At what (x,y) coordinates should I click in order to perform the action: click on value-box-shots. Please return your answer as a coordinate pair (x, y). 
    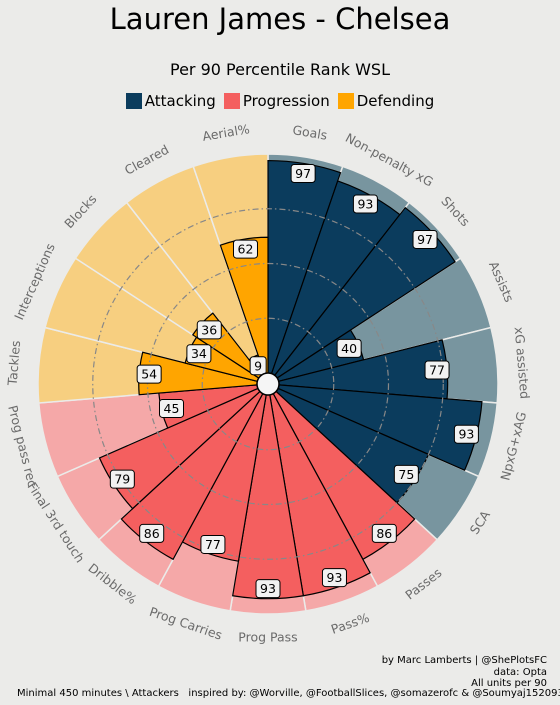
    Looking at the image, I should click on (425, 239).